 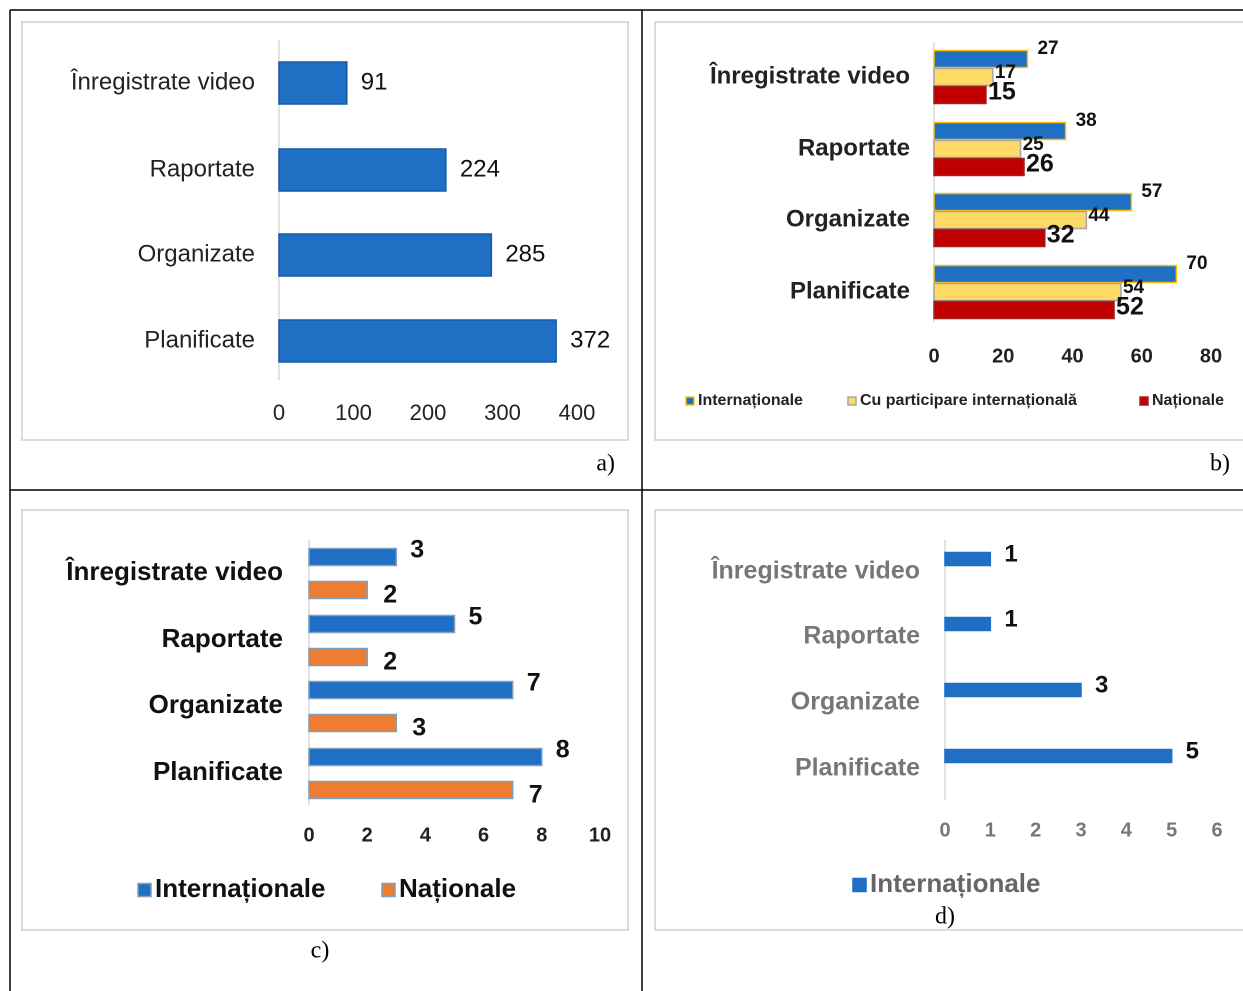 I want to click on x-tick-label: 200, so click(x=428, y=412).